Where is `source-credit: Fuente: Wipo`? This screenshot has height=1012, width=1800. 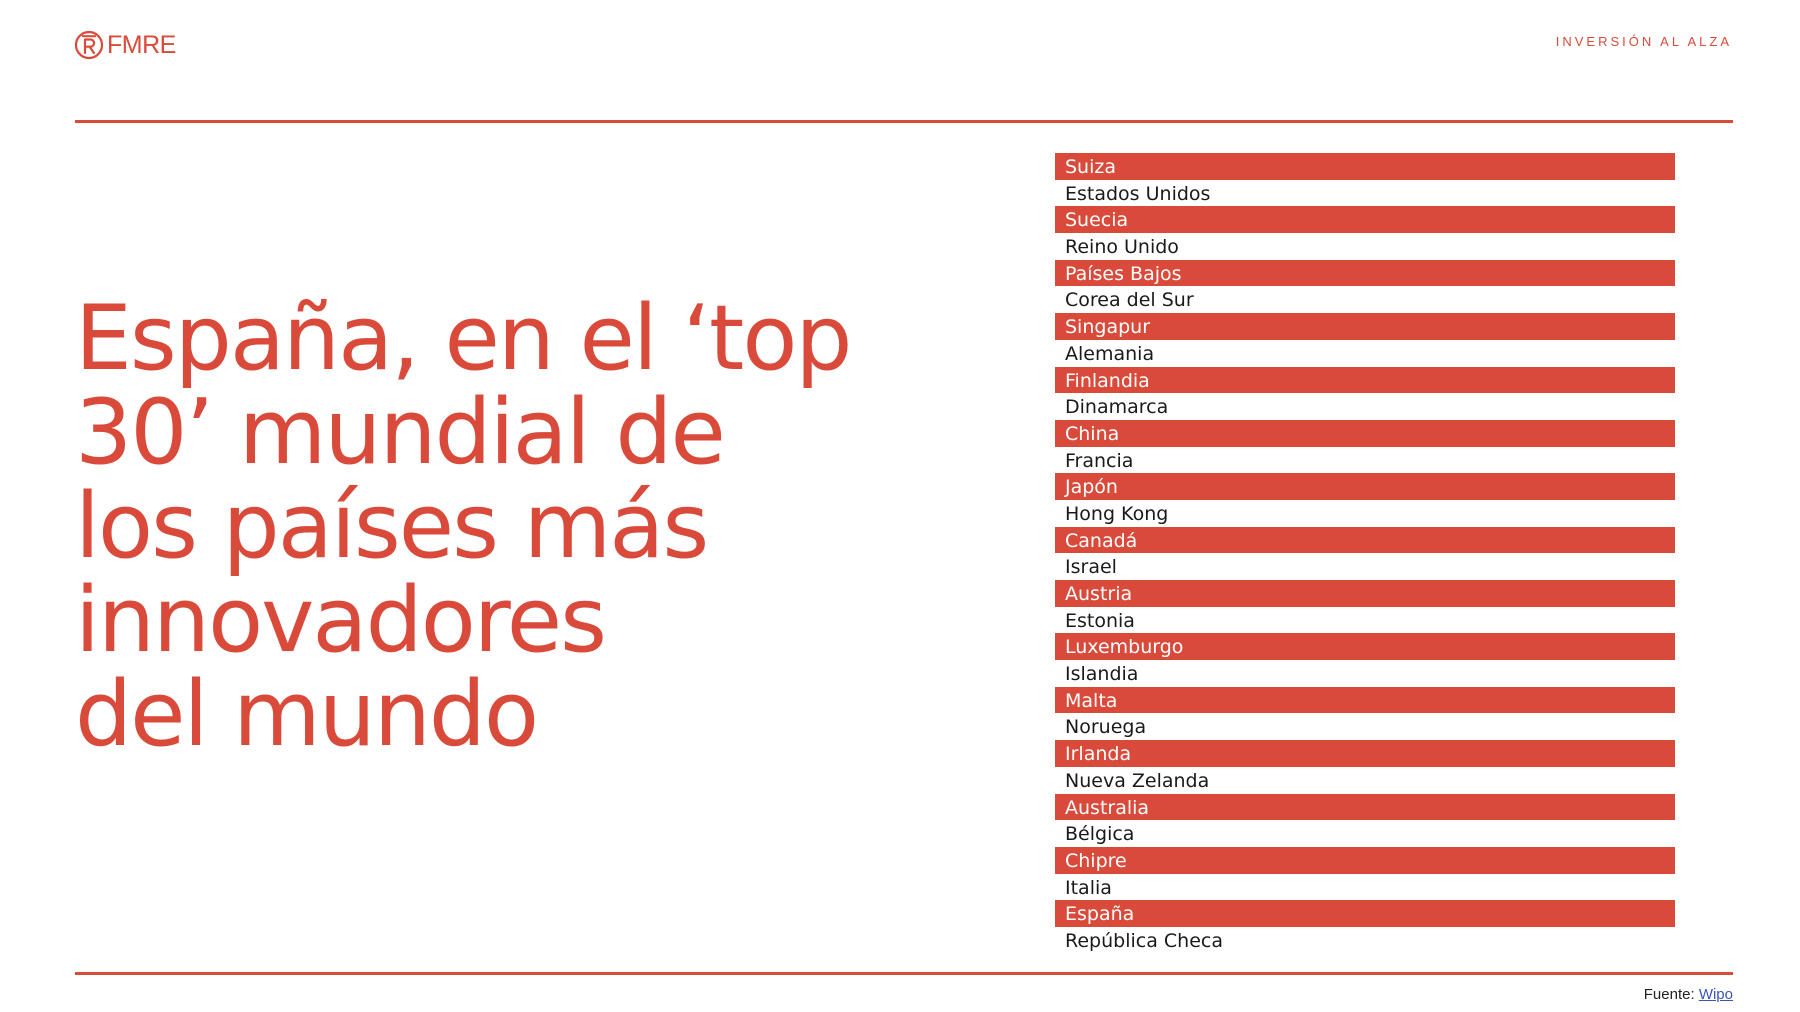
source-credit: Fuente: Wipo is located at coordinates (1688, 994).